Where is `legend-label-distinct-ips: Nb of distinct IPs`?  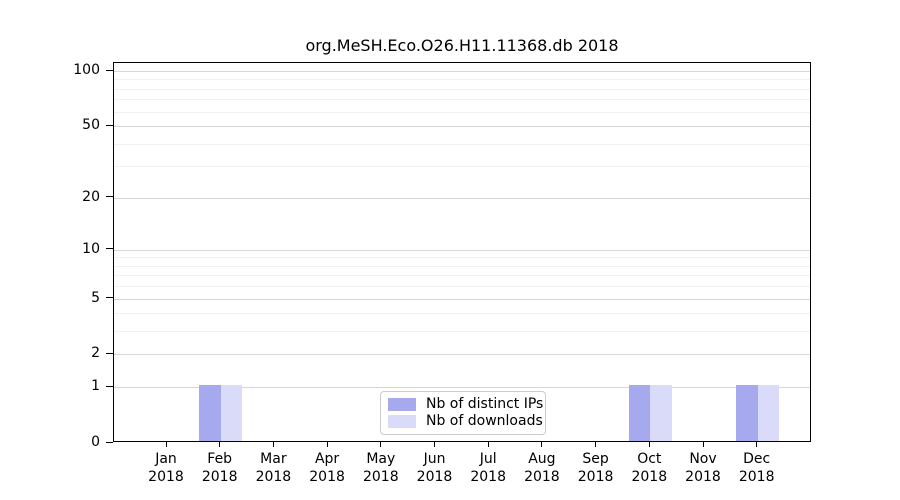 legend-label-distinct-ips: Nb of distinct IPs is located at coordinates (485, 404).